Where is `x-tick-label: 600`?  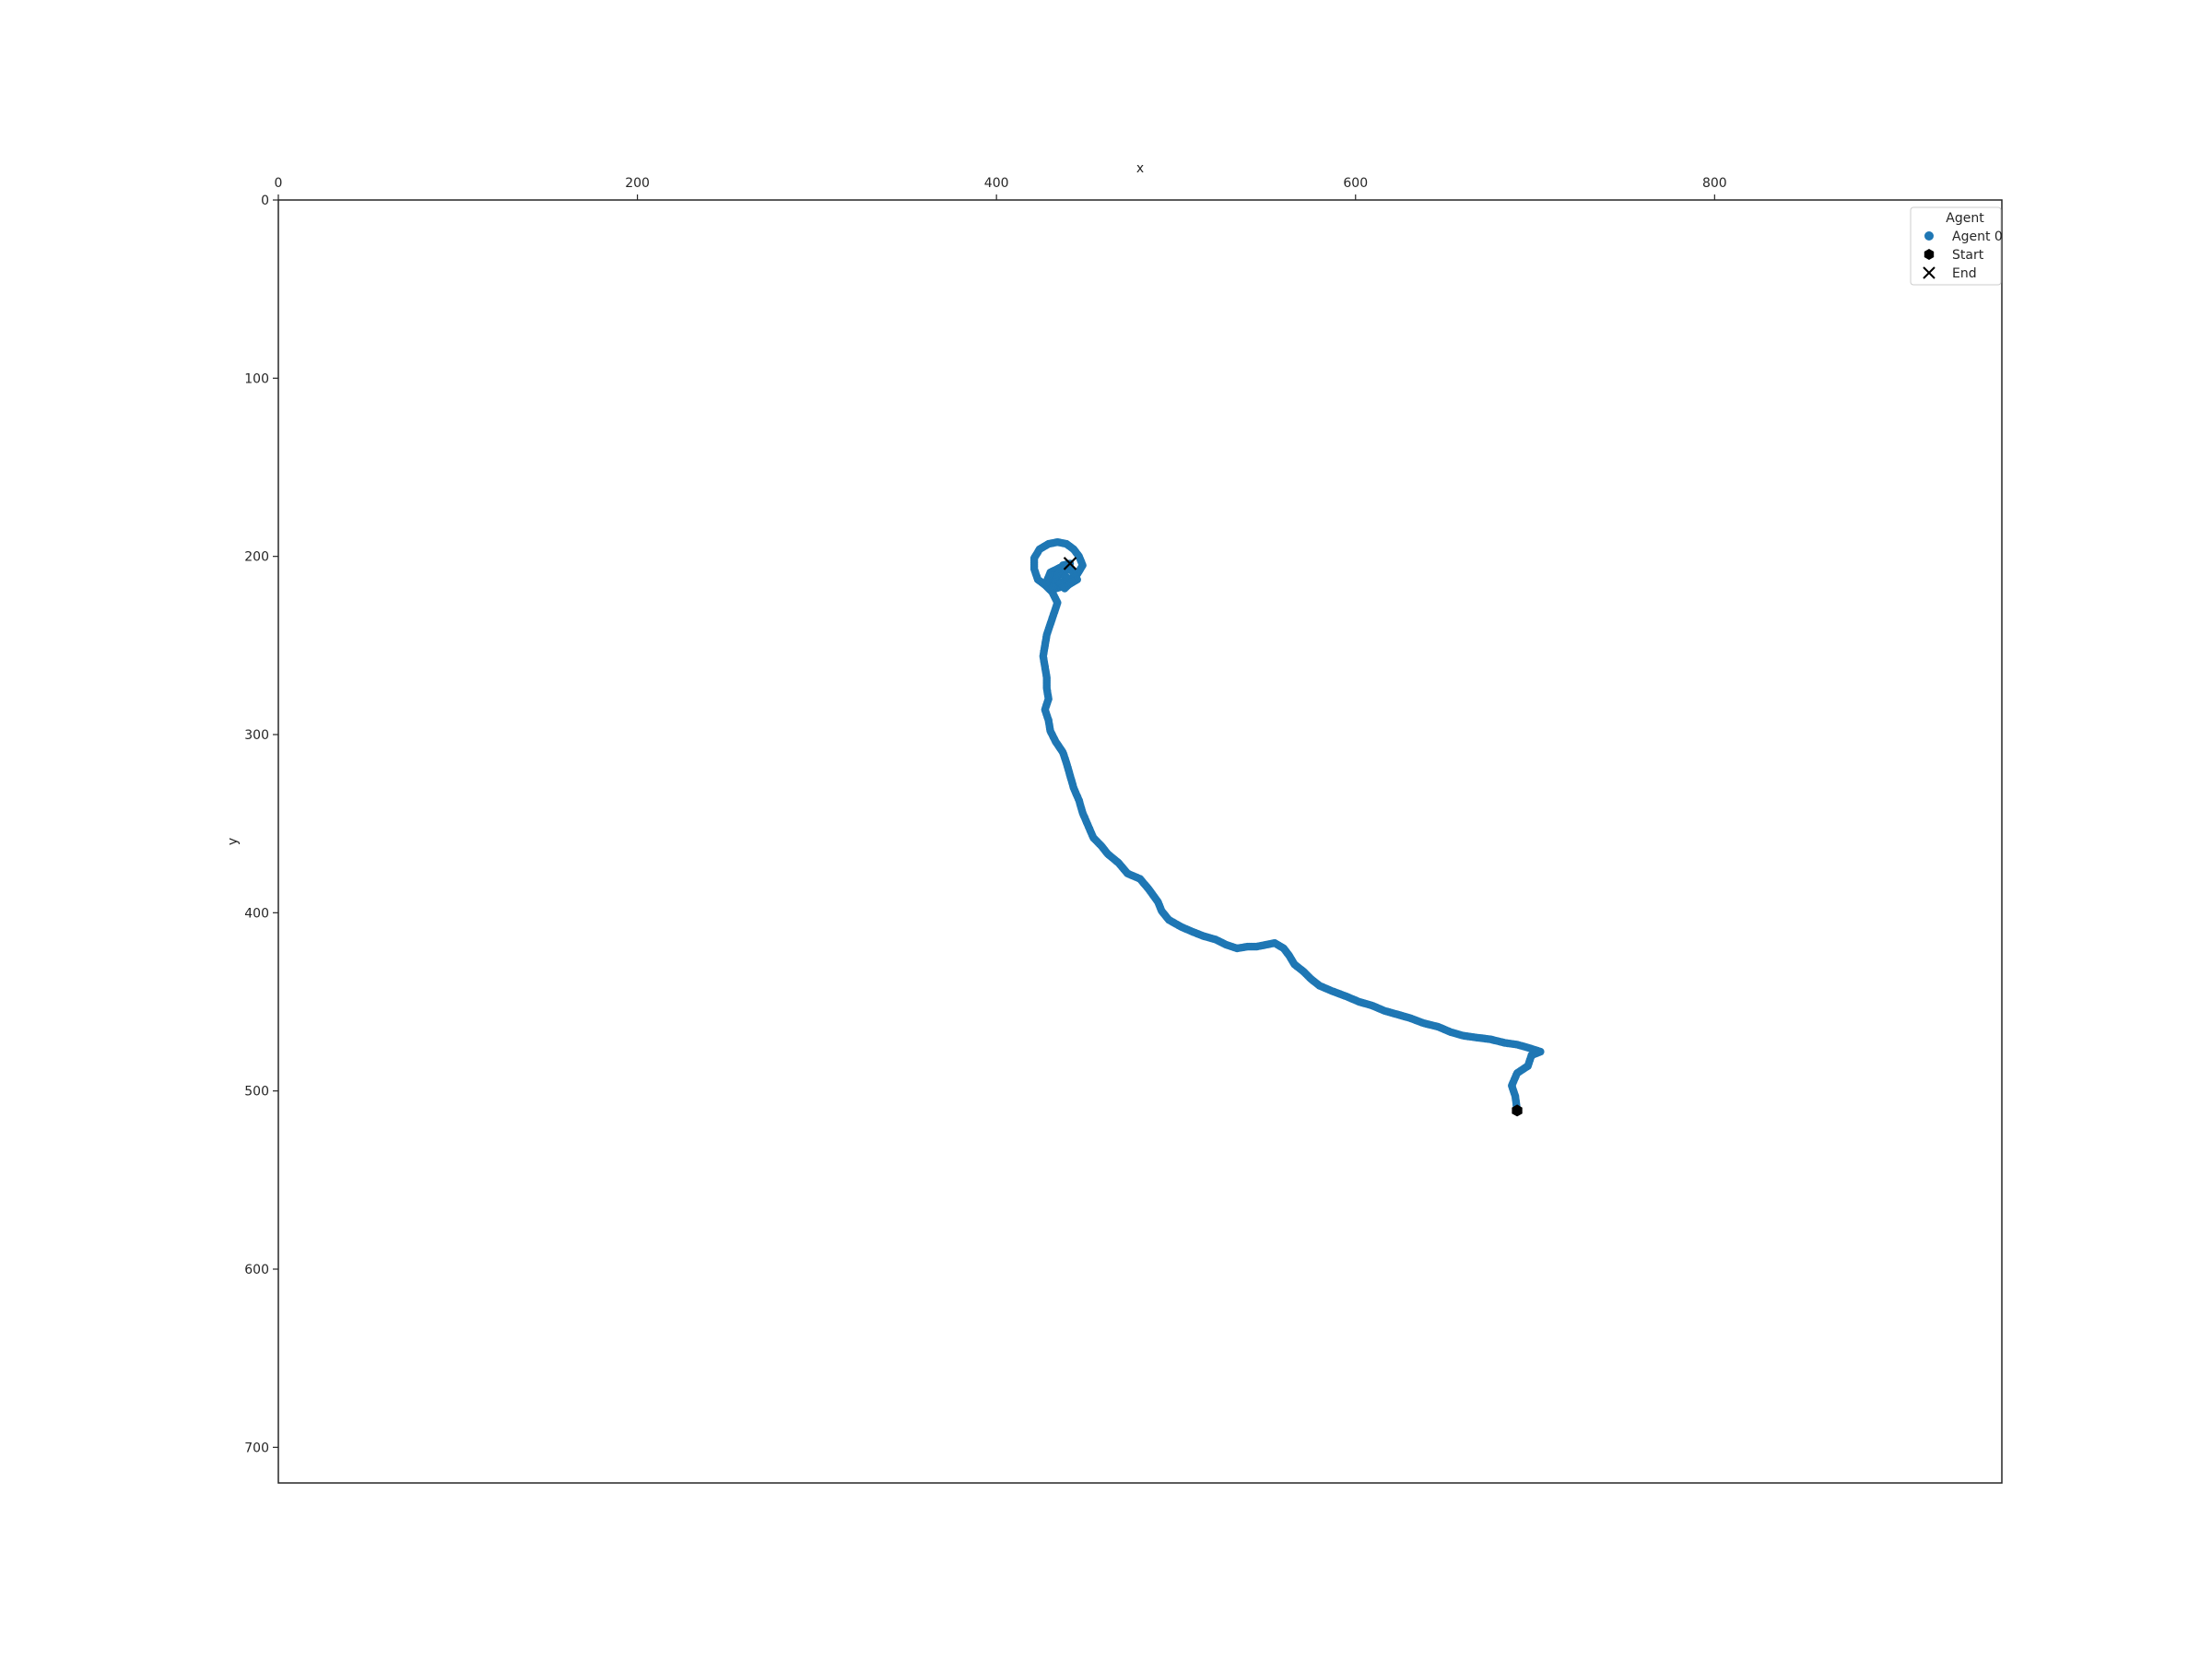
x-tick-label: 600 is located at coordinates (1355, 183).